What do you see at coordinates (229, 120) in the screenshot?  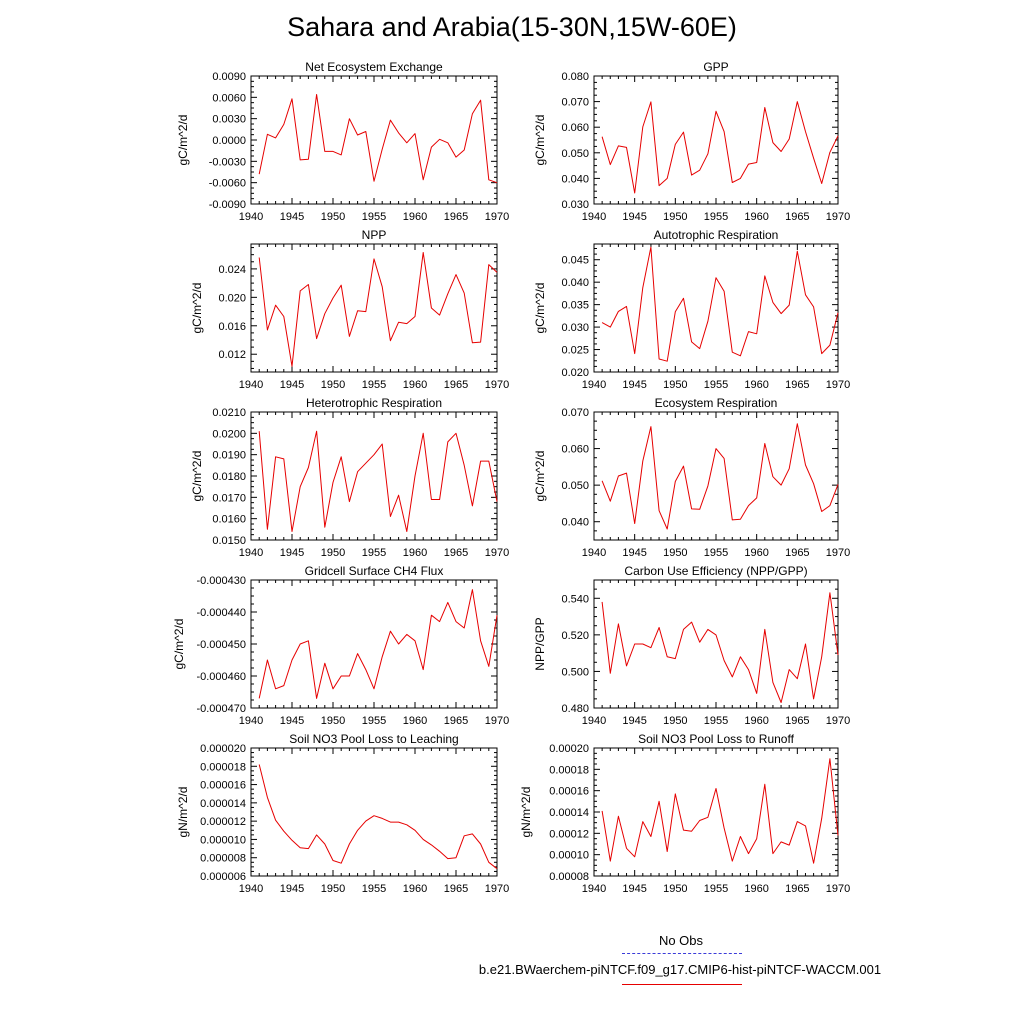 I see `panel-1-ytick-label: 0.0030` at bounding box center [229, 120].